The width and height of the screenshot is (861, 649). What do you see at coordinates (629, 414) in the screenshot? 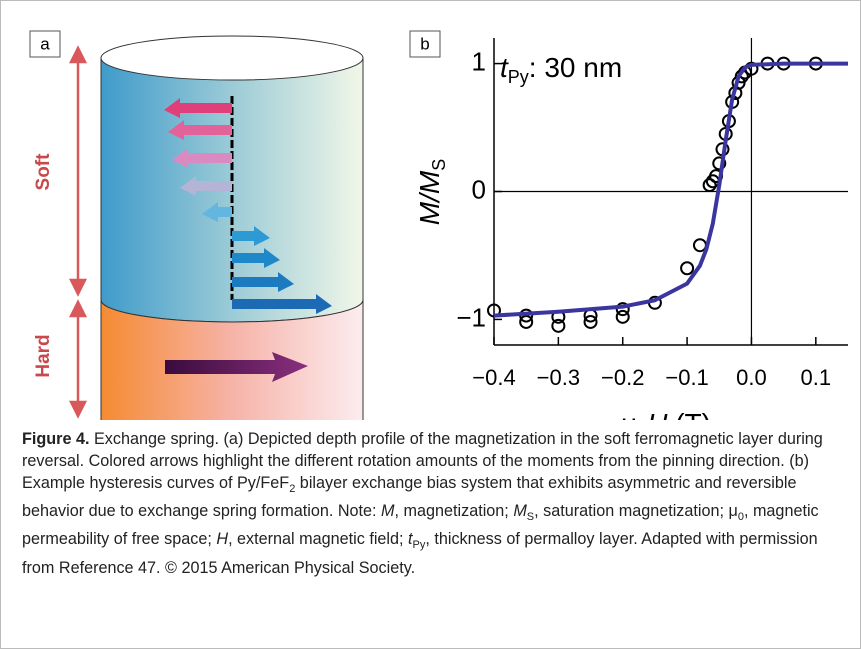
I see `x-label-mu: μ` at bounding box center [629, 414].